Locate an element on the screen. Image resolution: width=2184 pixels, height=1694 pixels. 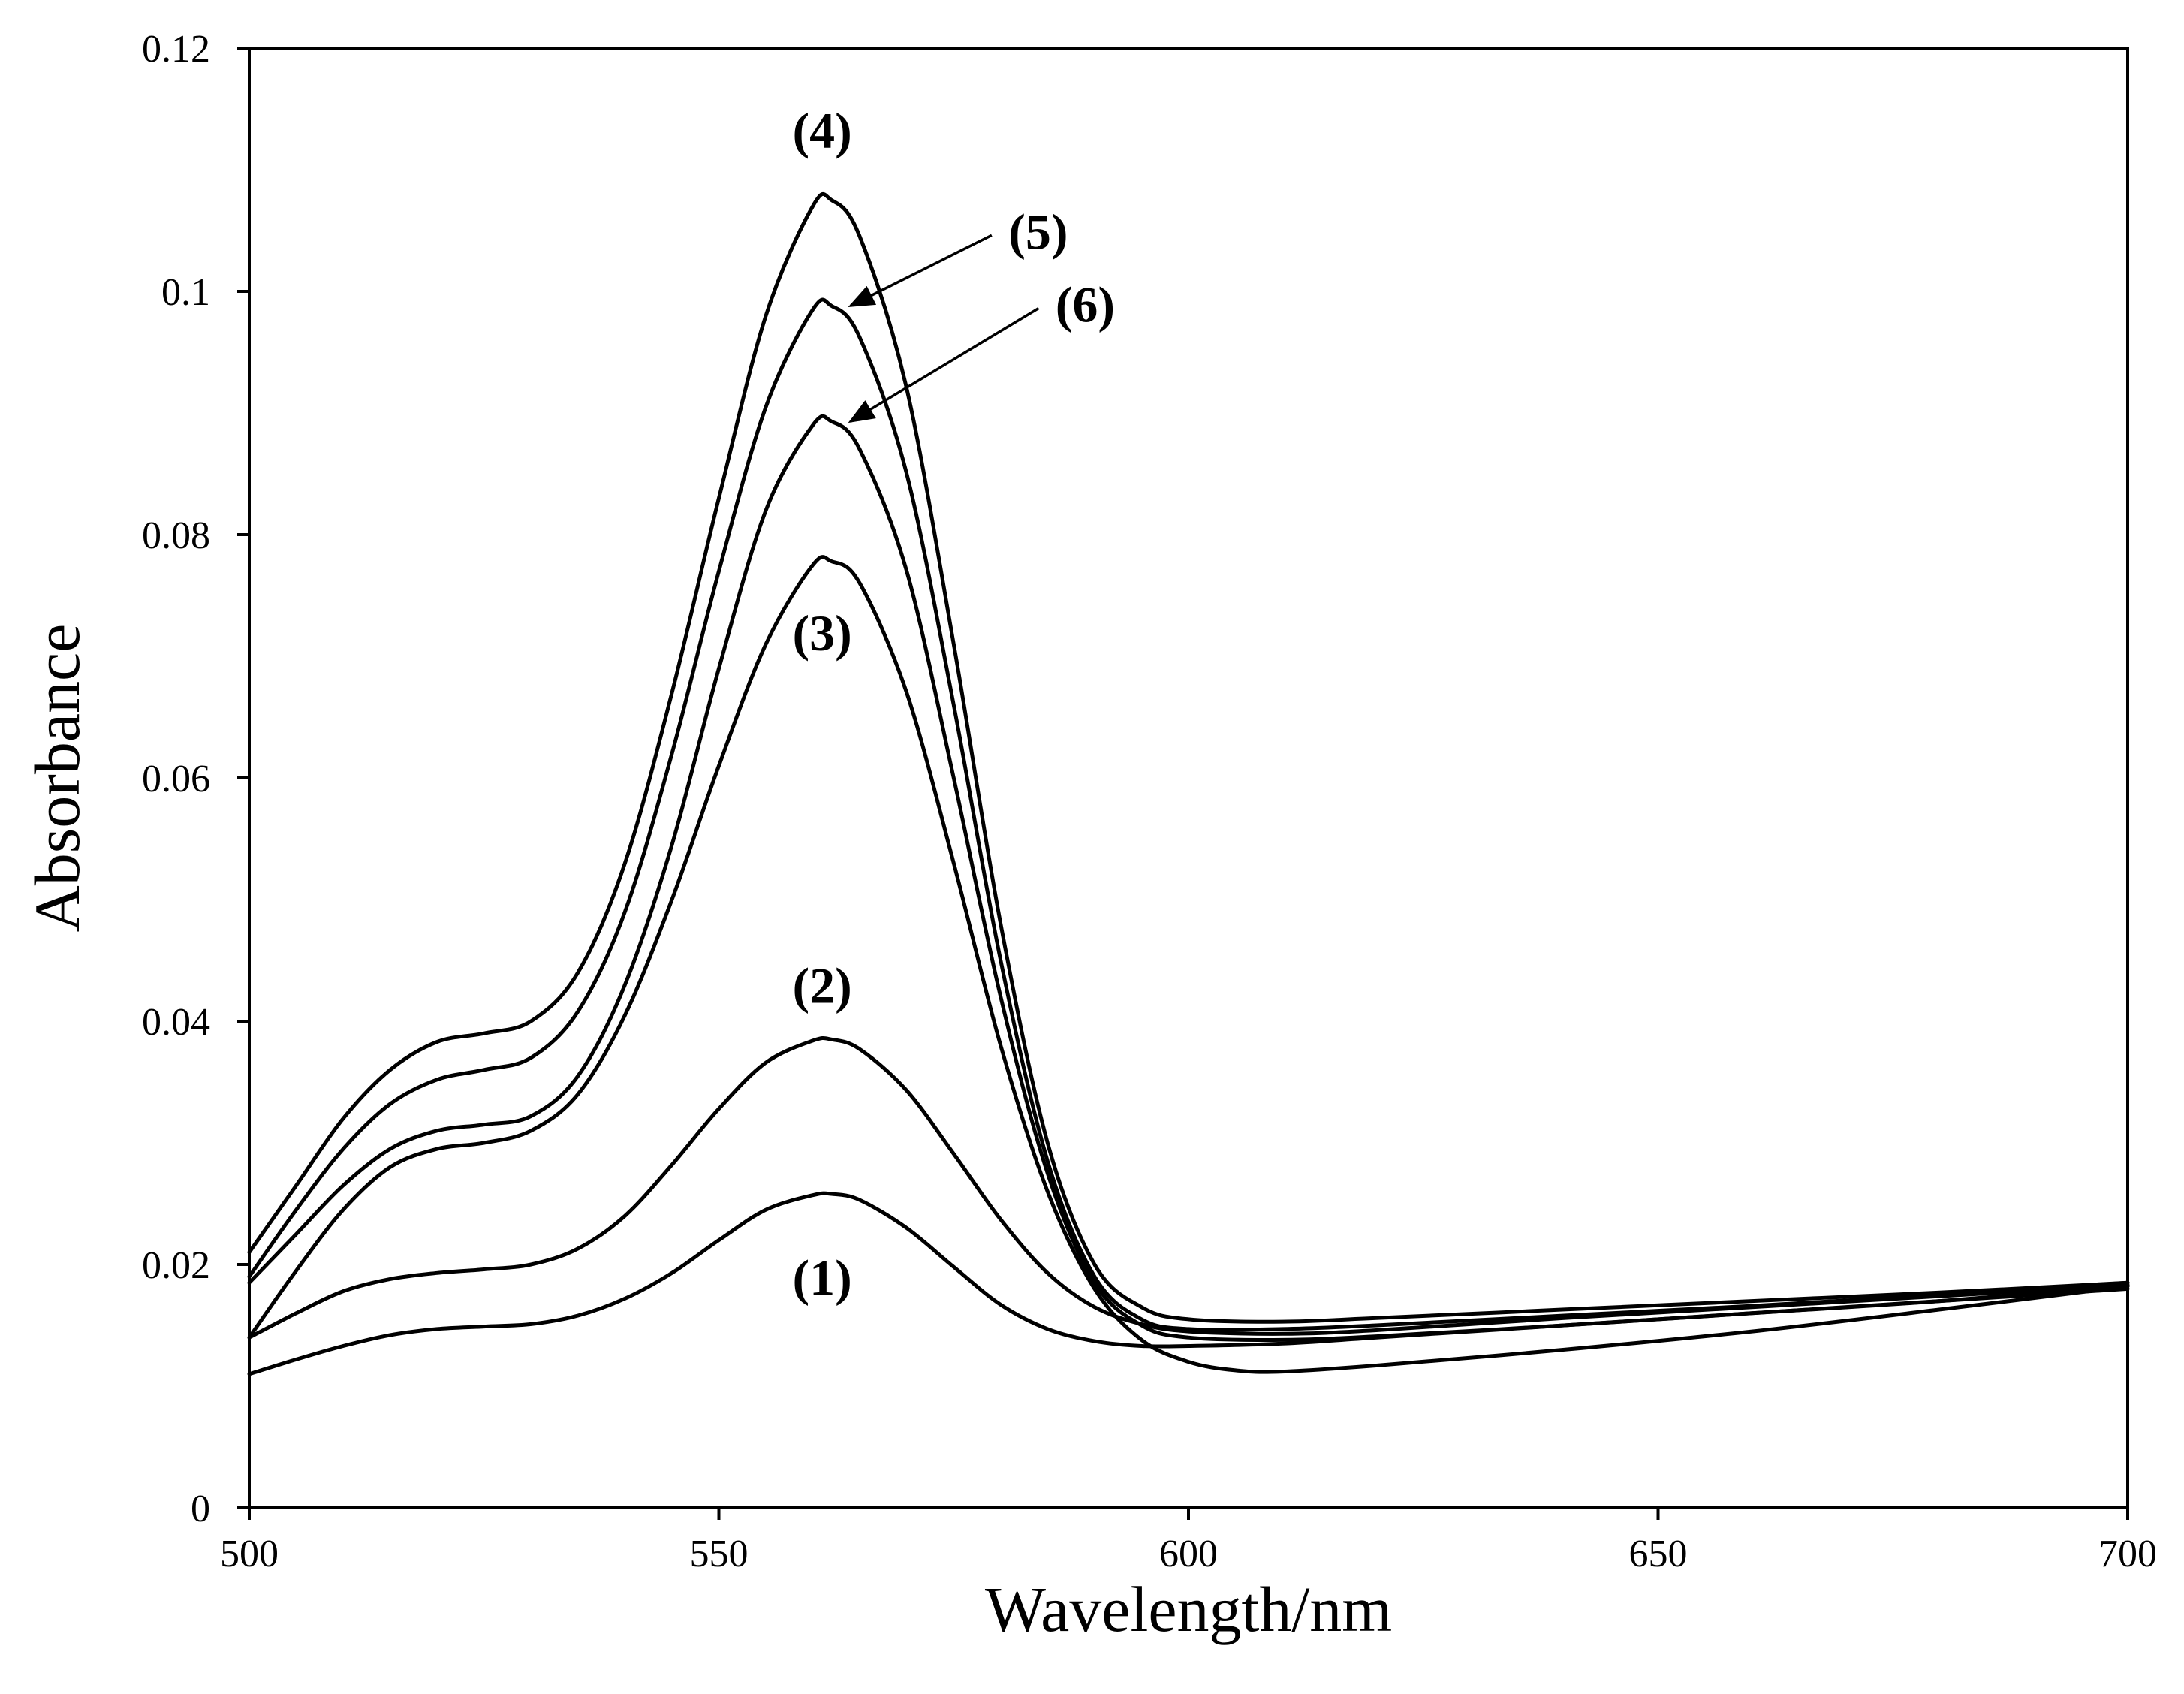
x-axis-ticks: 500 550 600 650 700 is located at coordinates (1188, 1542).